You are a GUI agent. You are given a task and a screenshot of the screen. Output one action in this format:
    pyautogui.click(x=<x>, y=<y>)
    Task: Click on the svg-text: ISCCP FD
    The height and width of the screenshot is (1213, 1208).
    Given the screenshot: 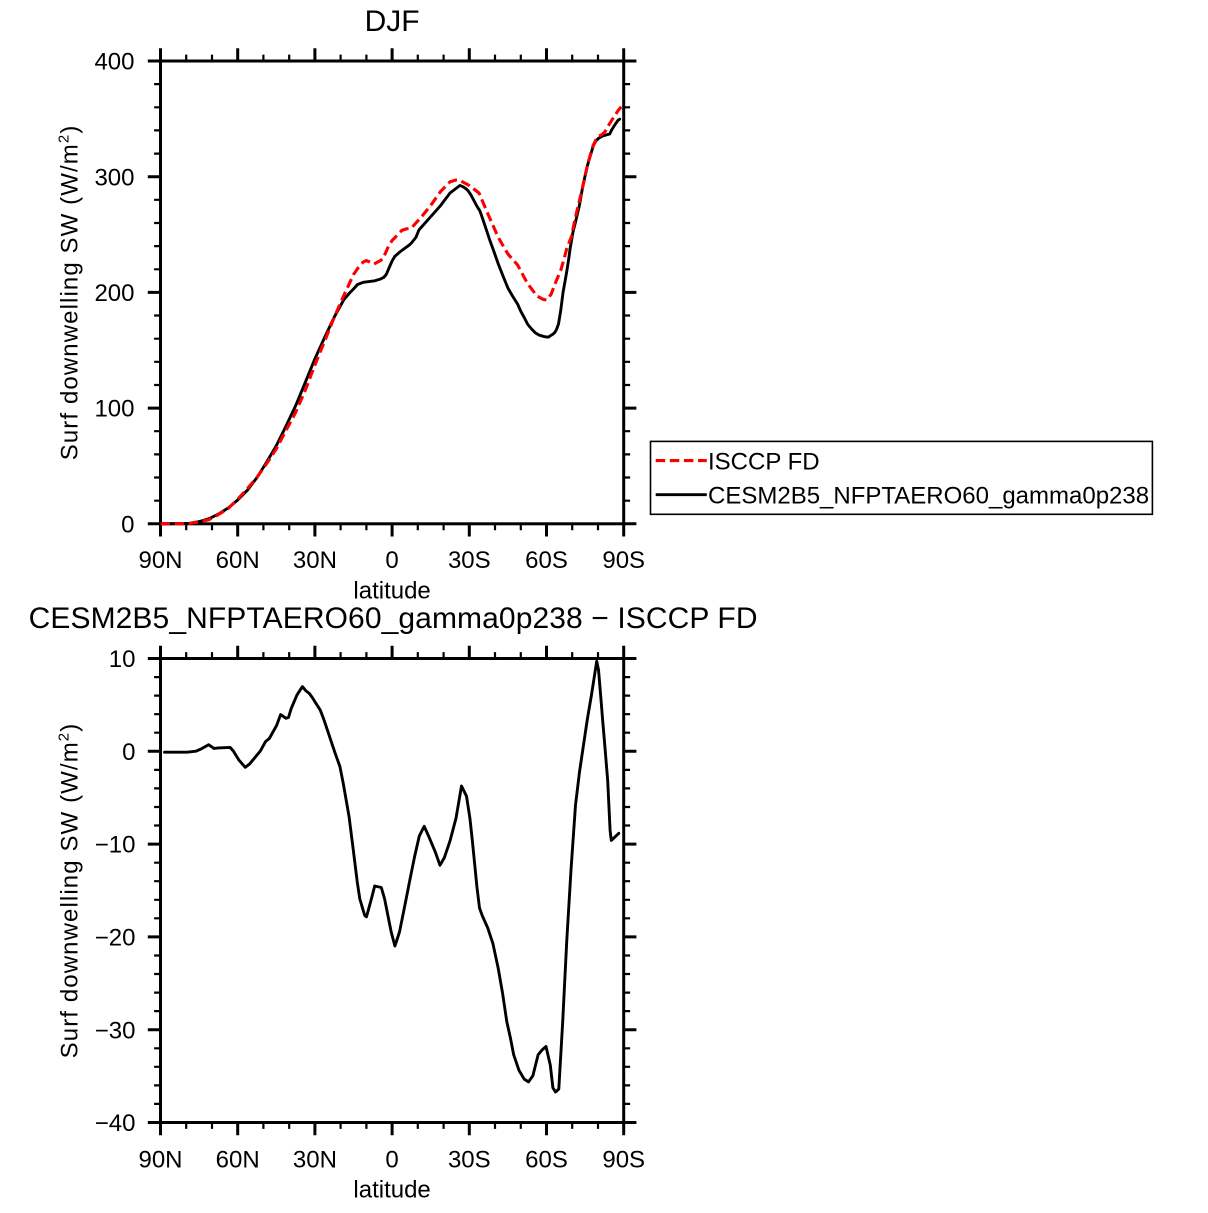 What is the action you would take?
    pyautogui.click(x=764, y=461)
    